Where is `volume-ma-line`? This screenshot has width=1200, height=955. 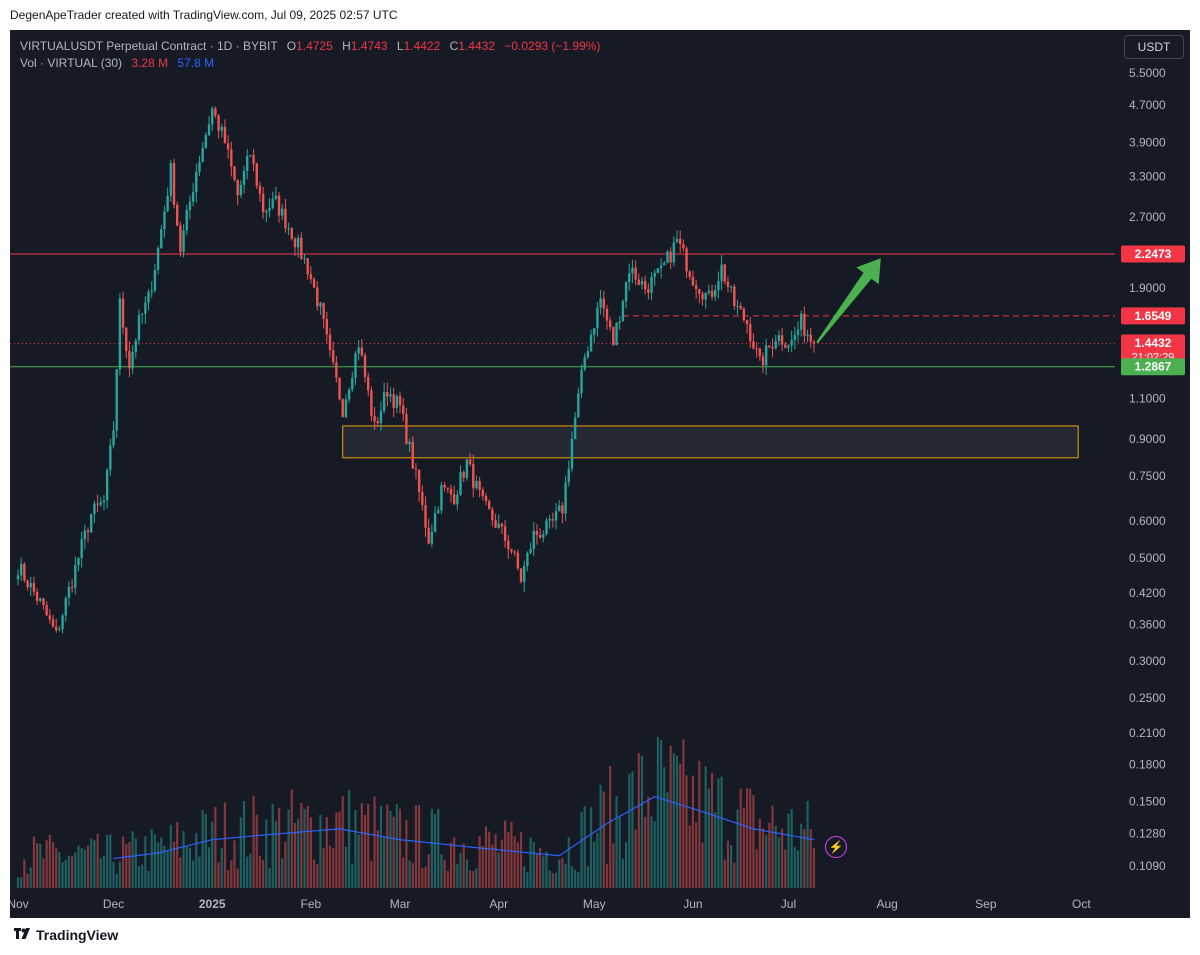 volume-ma-line is located at coordinates (463, 827).